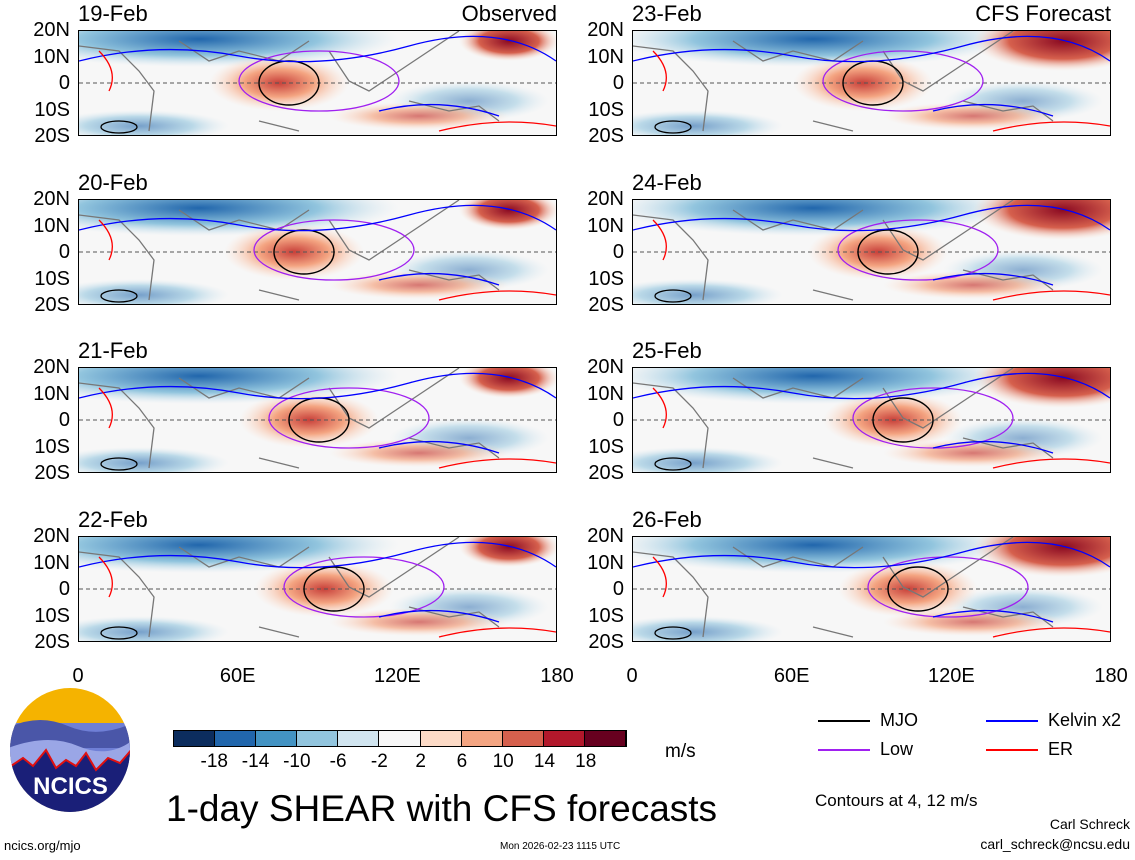 The height and width of the screenshot is (860, 1135). Describe the element at coordinates (667, 182) in the screenshot. I see `panel-date: 24-Feb` at that location.